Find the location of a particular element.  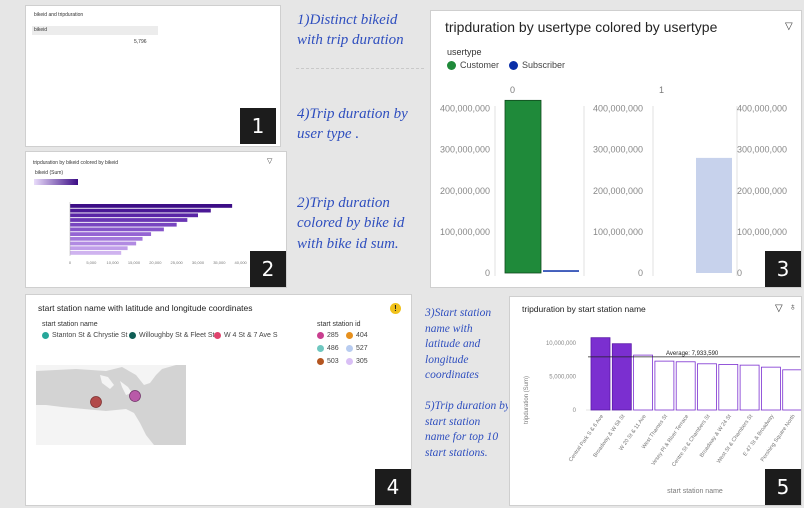

table-cell-value: 5,796 is located at coordinates (140, 42).